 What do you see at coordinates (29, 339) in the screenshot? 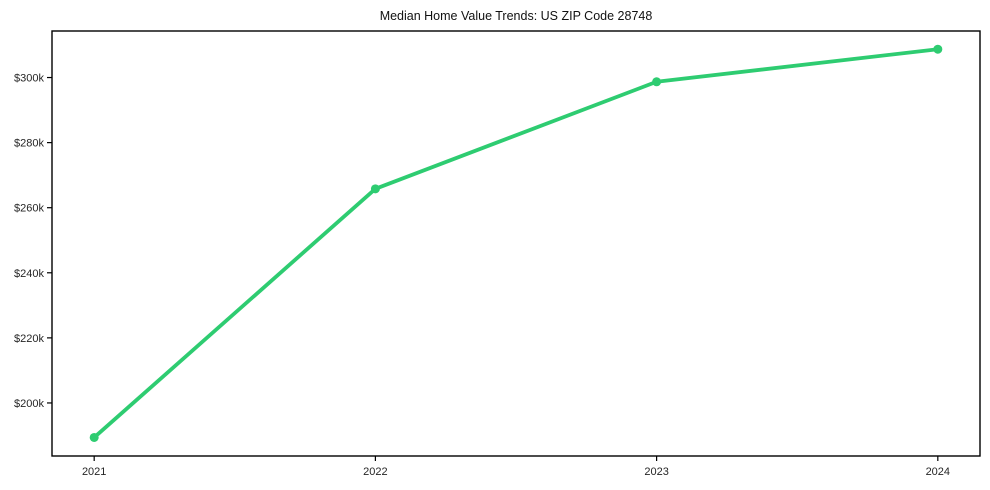
I see `y-tick-label: $220k` at bounding box center [29, 339].